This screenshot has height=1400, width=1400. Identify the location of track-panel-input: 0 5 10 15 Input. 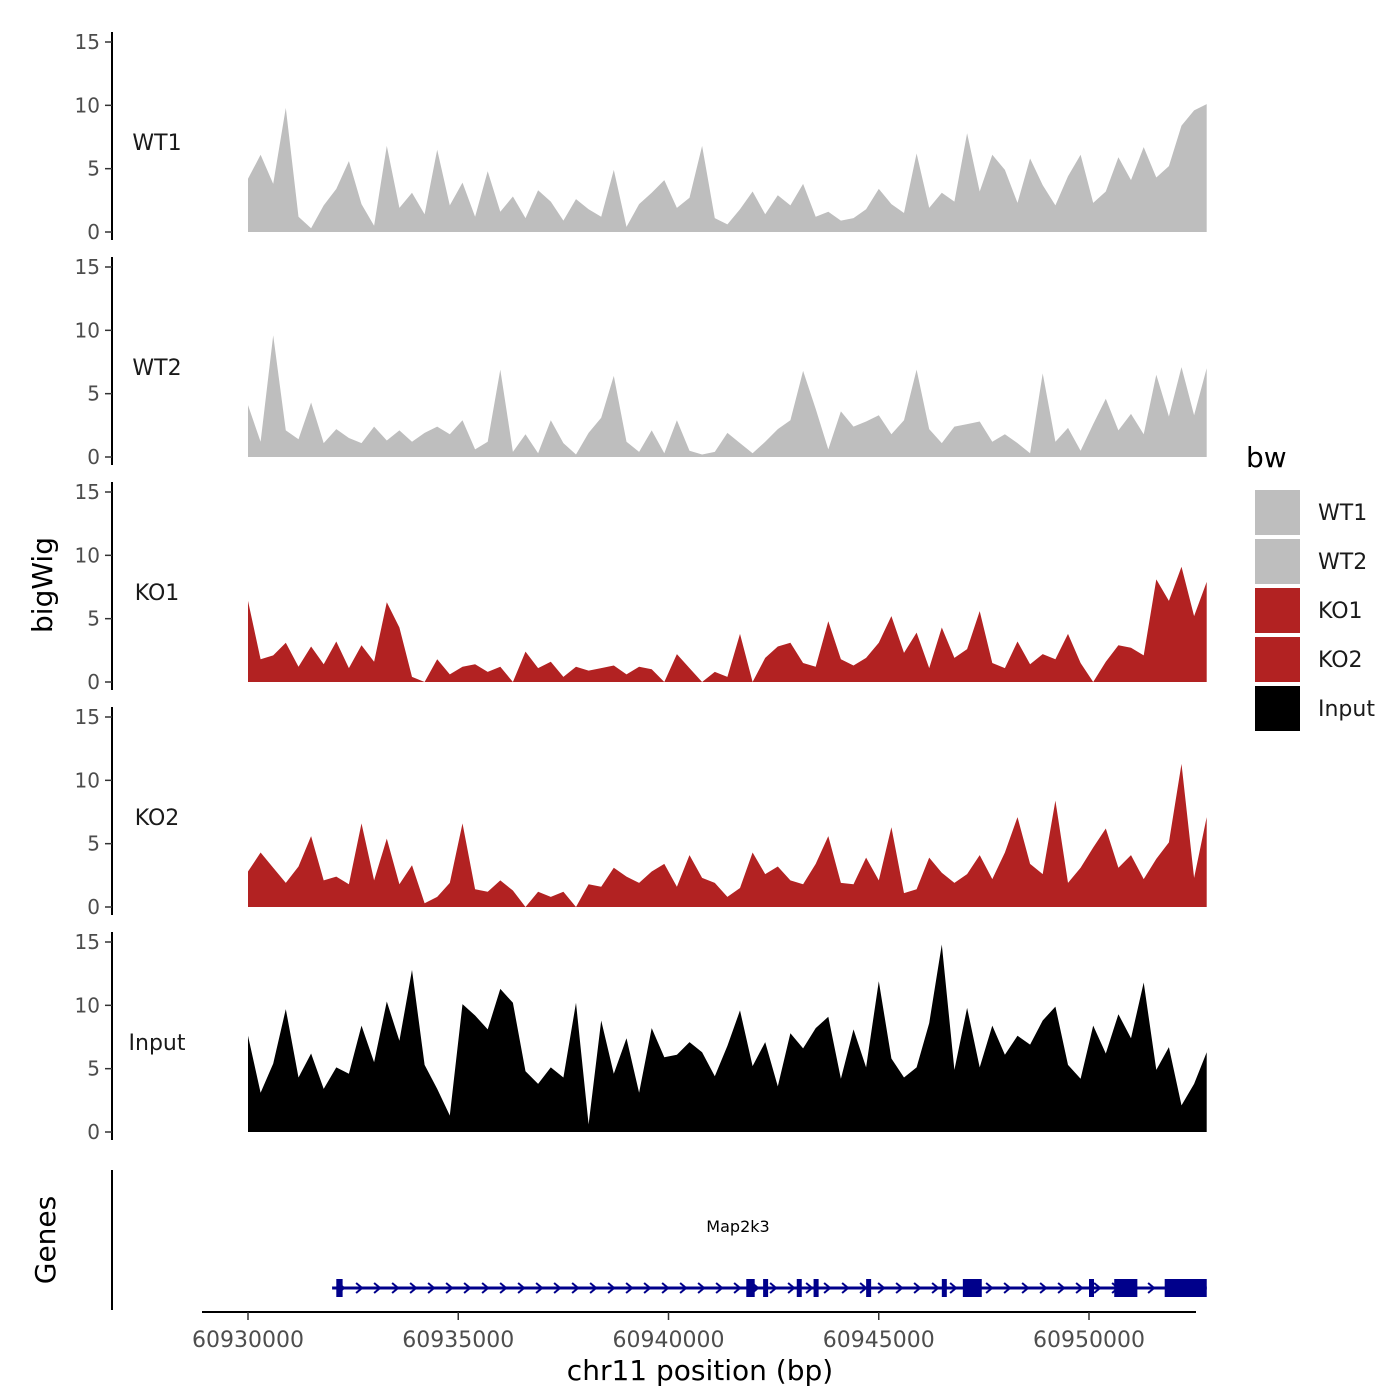
(641, 1037).